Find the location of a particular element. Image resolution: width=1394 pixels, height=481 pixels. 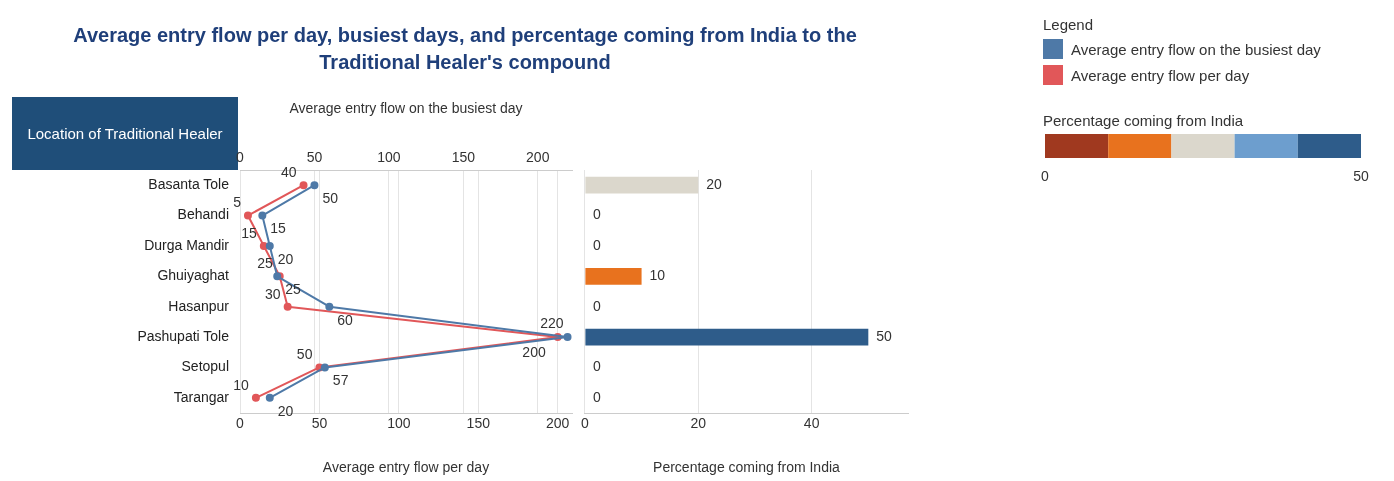

data-label: 30 is located at coordinates (273, 293).